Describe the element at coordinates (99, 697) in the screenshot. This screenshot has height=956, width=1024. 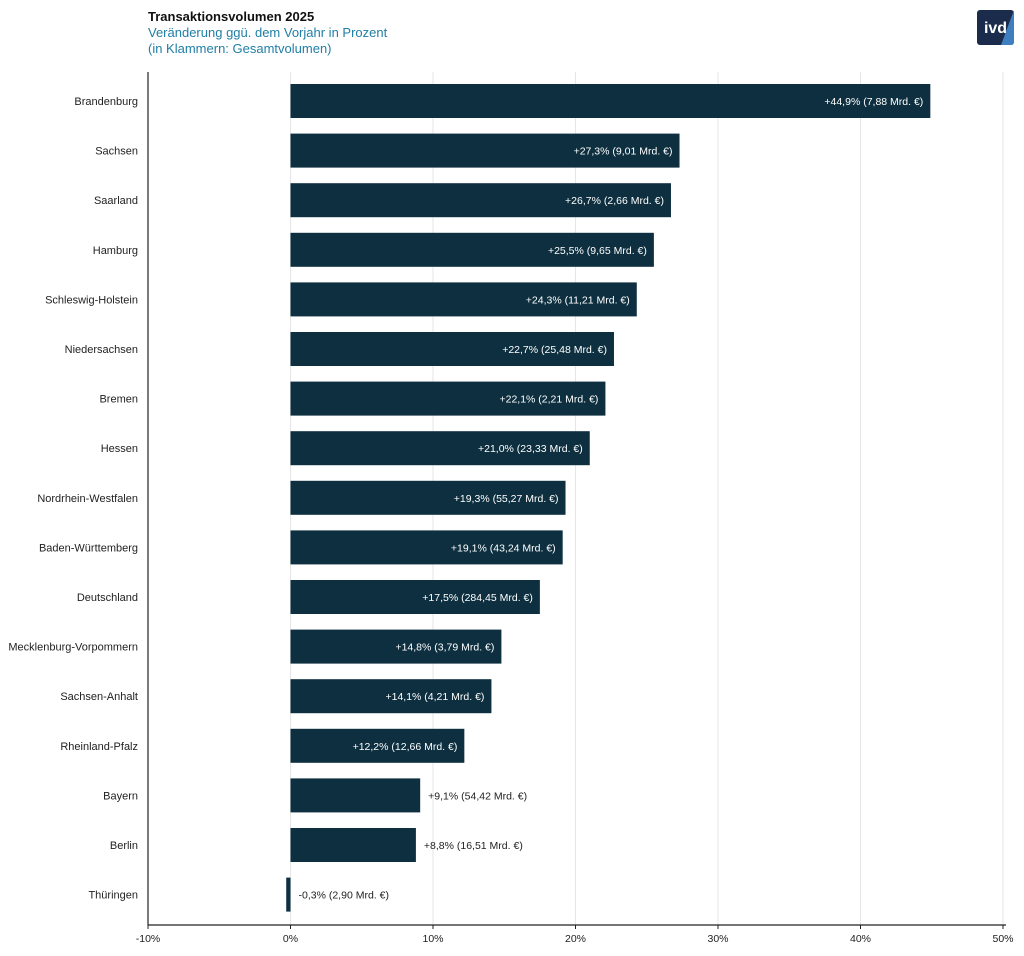
I see `category-label-sachsen-anhalt: Sachsen-Anhalt` at that location.